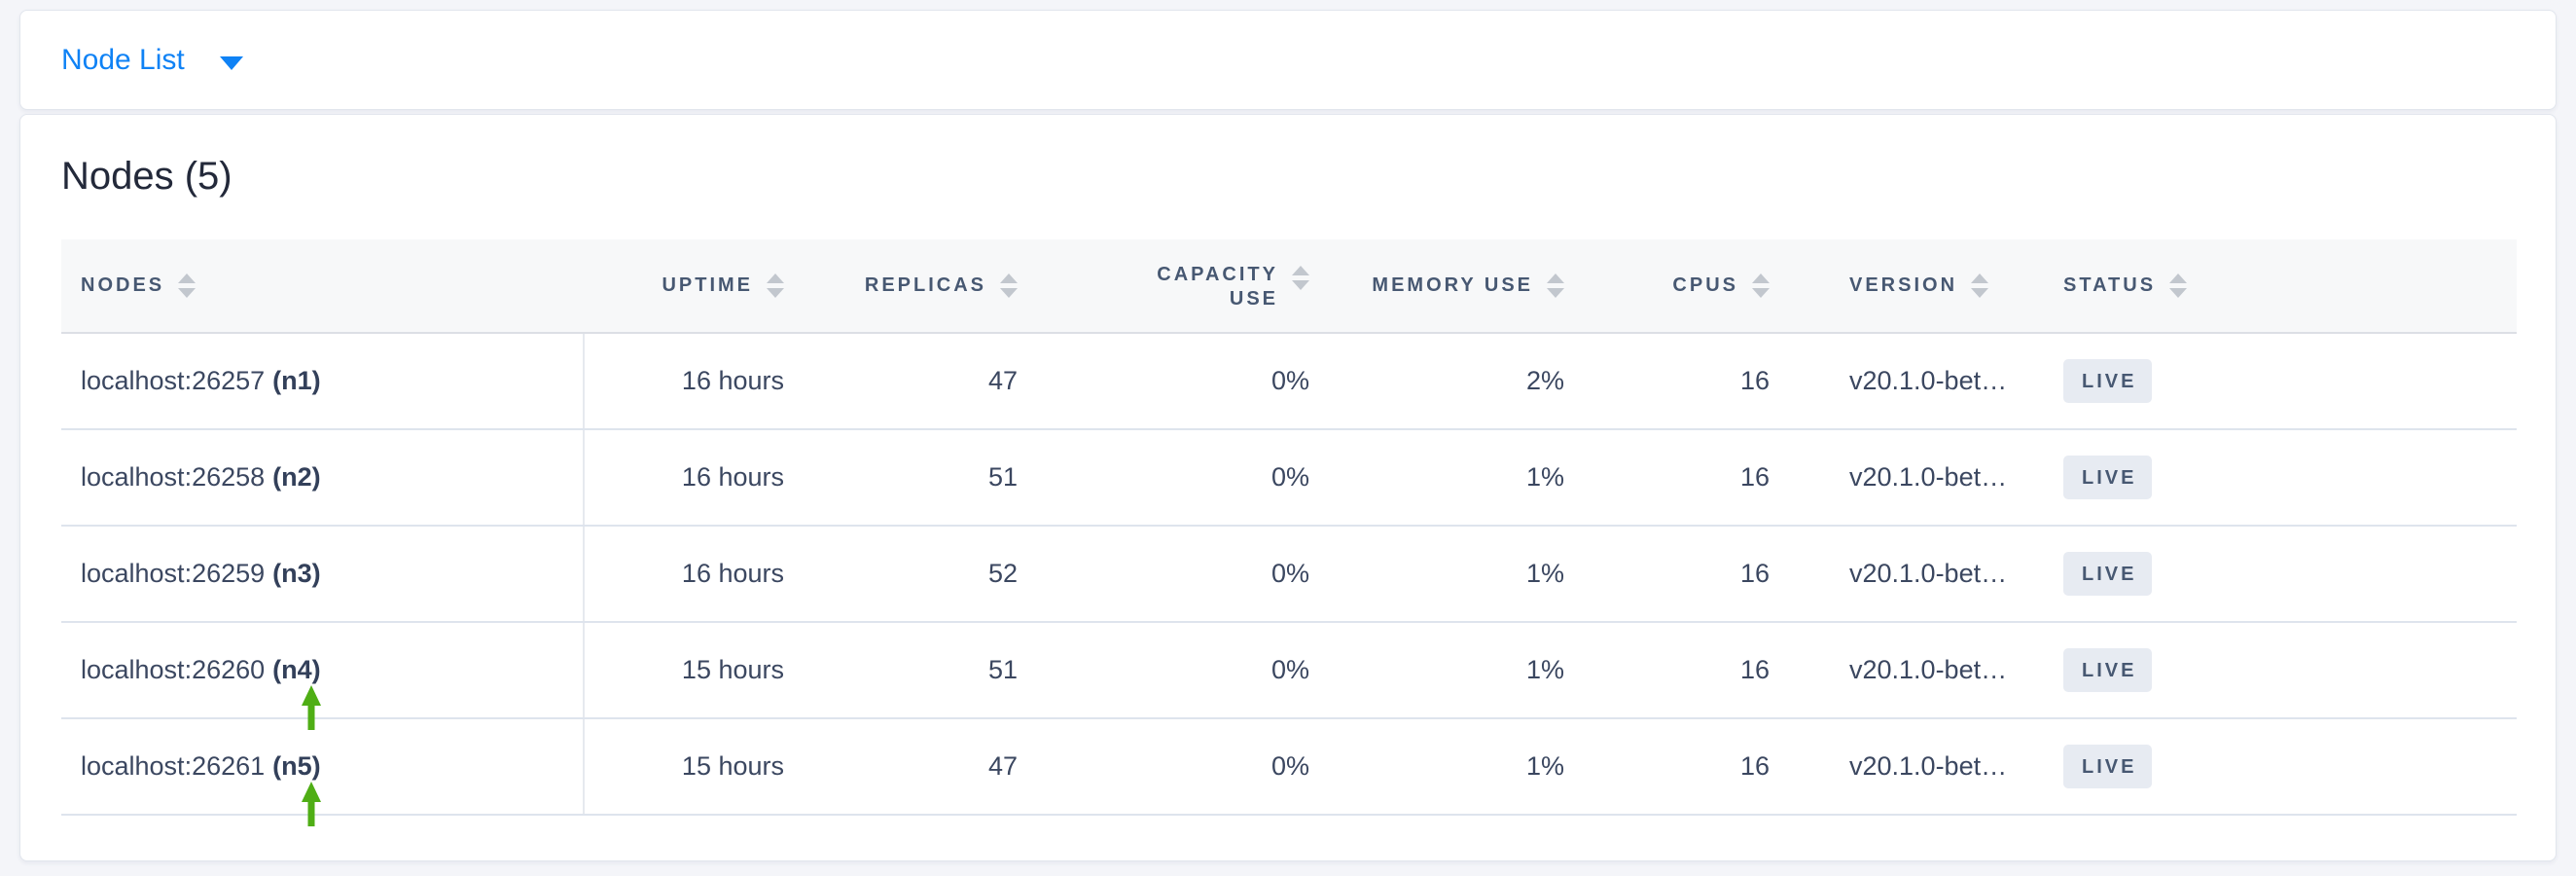 This screenshot has width=2576, height=876. I want to click on column-header-label: CPUS, so click(1705, 285).